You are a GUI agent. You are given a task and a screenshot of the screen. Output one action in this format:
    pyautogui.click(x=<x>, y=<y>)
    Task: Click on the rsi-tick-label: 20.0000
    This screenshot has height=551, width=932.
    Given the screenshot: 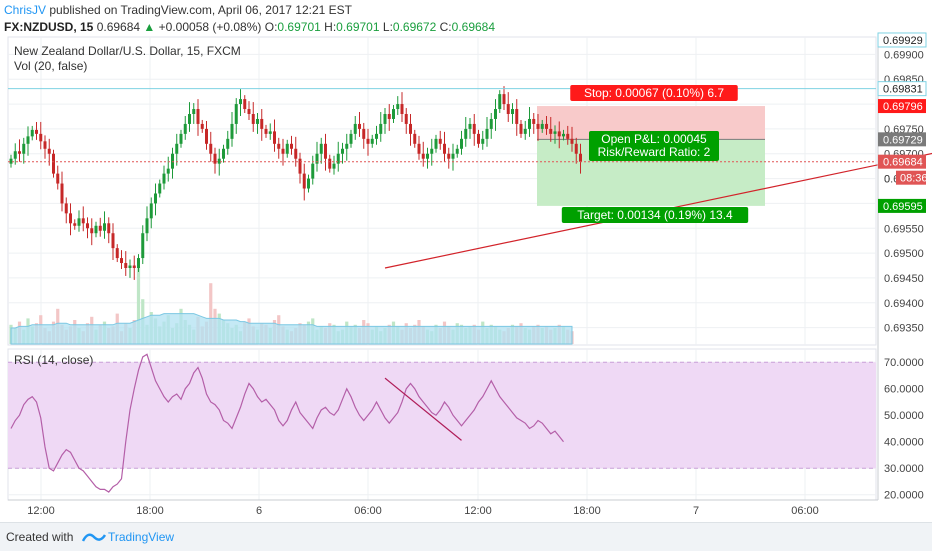 What is the action you would take?
    pyautogui.click(x=904, y=496)
    